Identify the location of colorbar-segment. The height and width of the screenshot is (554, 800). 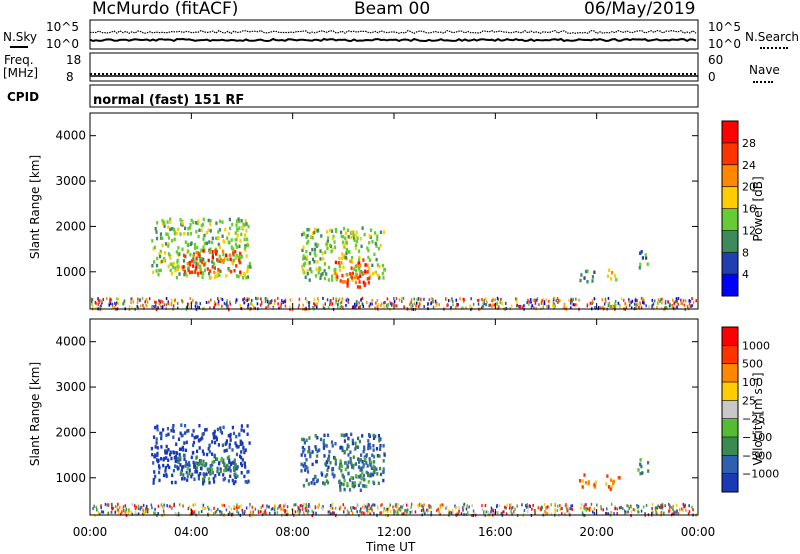
(730, 241).